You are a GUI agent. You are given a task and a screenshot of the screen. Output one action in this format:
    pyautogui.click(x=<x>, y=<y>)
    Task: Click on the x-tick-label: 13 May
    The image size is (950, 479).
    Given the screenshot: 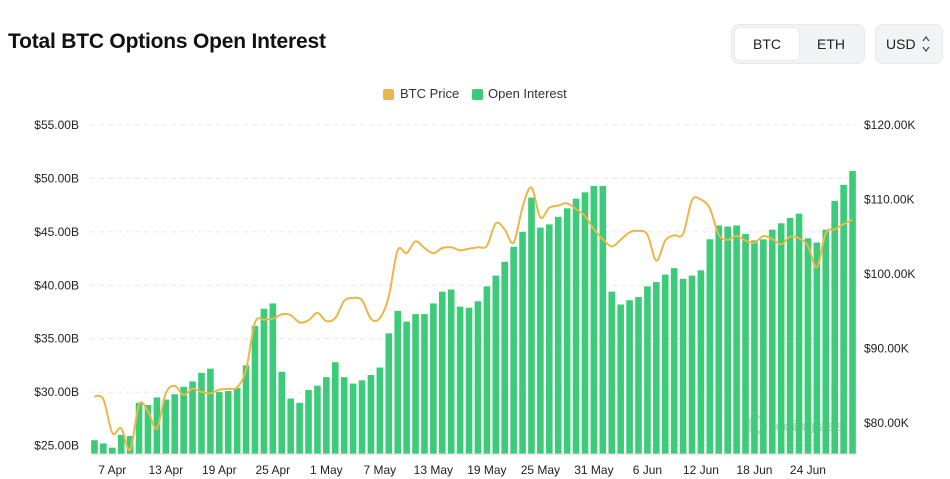 What is the action you would take?
    pyautogui.click(x=433, y=470)
    